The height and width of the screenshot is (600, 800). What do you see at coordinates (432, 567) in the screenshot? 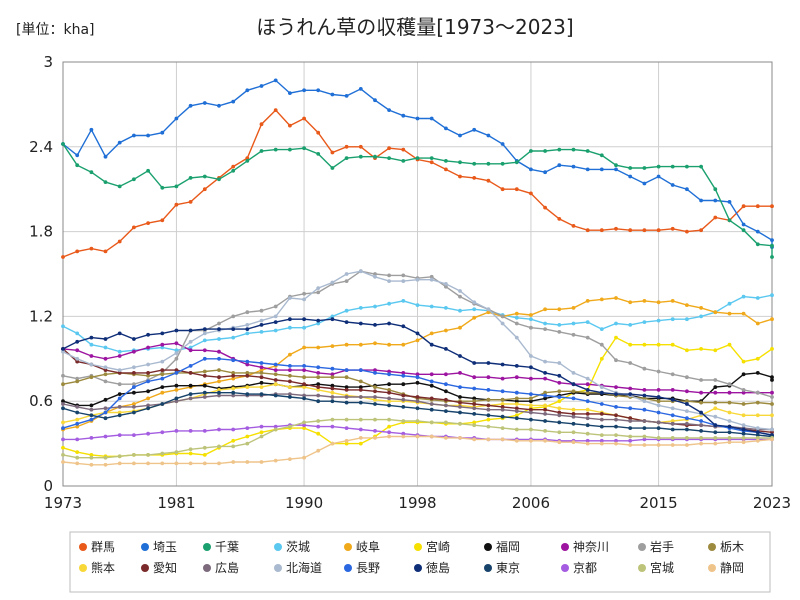
I see `legend-item: 徳島` at bounding box center [432, 567].